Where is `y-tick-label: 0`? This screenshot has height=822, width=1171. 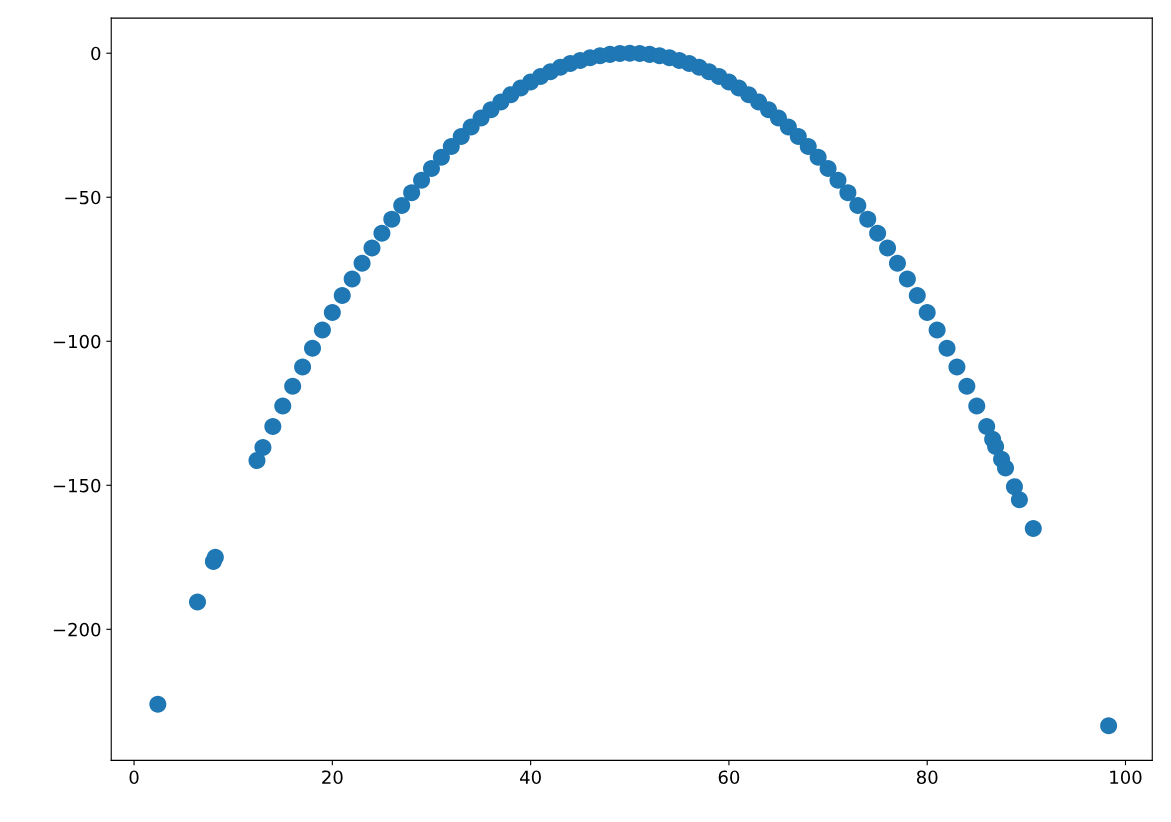
y-tick-label: 0 is located at coordinates (96, 53).